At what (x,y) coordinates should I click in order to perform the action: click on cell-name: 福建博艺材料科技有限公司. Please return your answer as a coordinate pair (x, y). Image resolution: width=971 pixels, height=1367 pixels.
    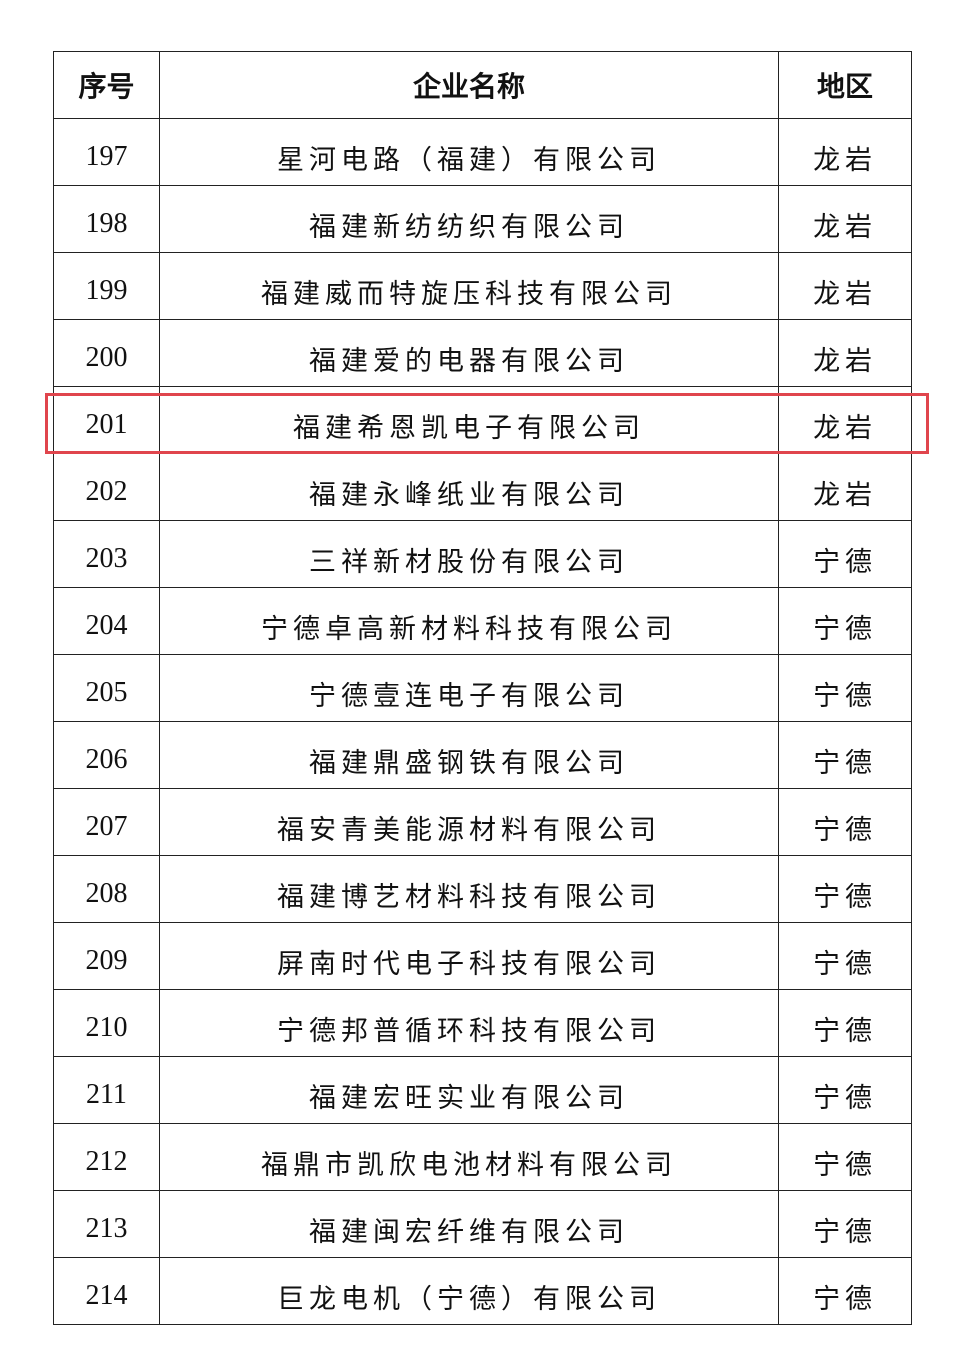
    Looking at the image, I should click on (469, 889).